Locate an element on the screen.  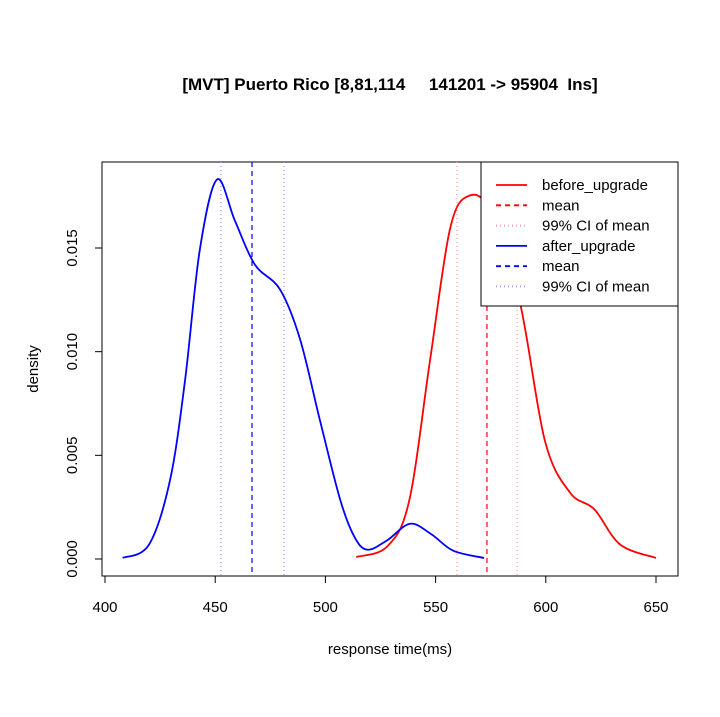
x-tick-label: 500 is located at coordinates (325, 607).